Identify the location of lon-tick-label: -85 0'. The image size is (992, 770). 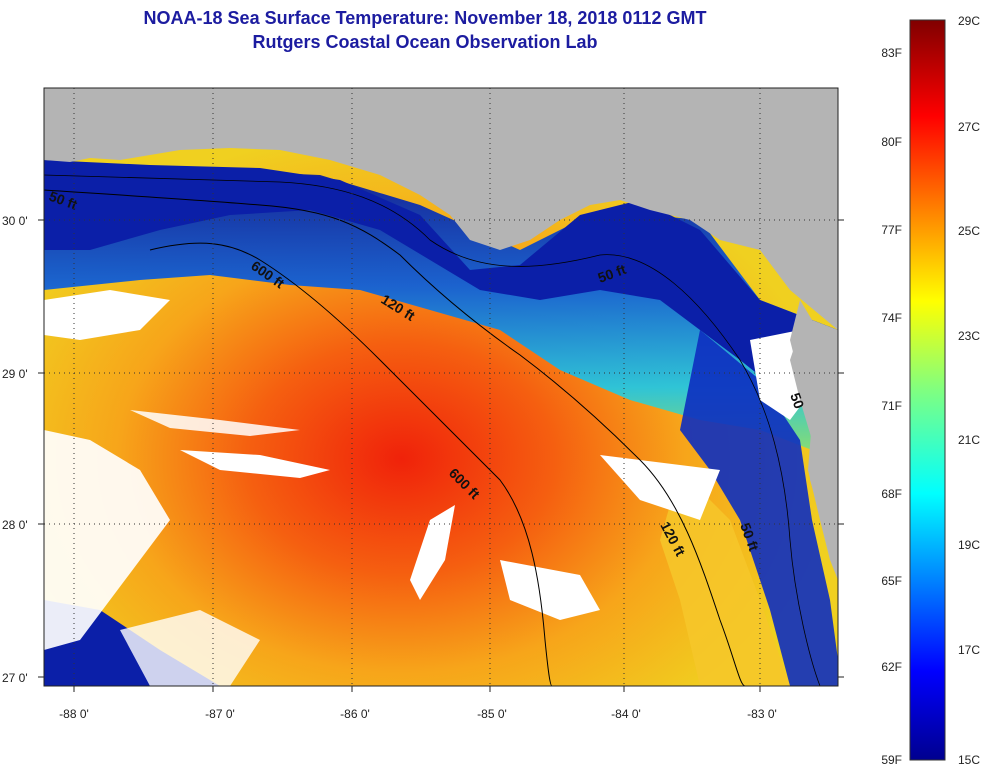
(492, 714).